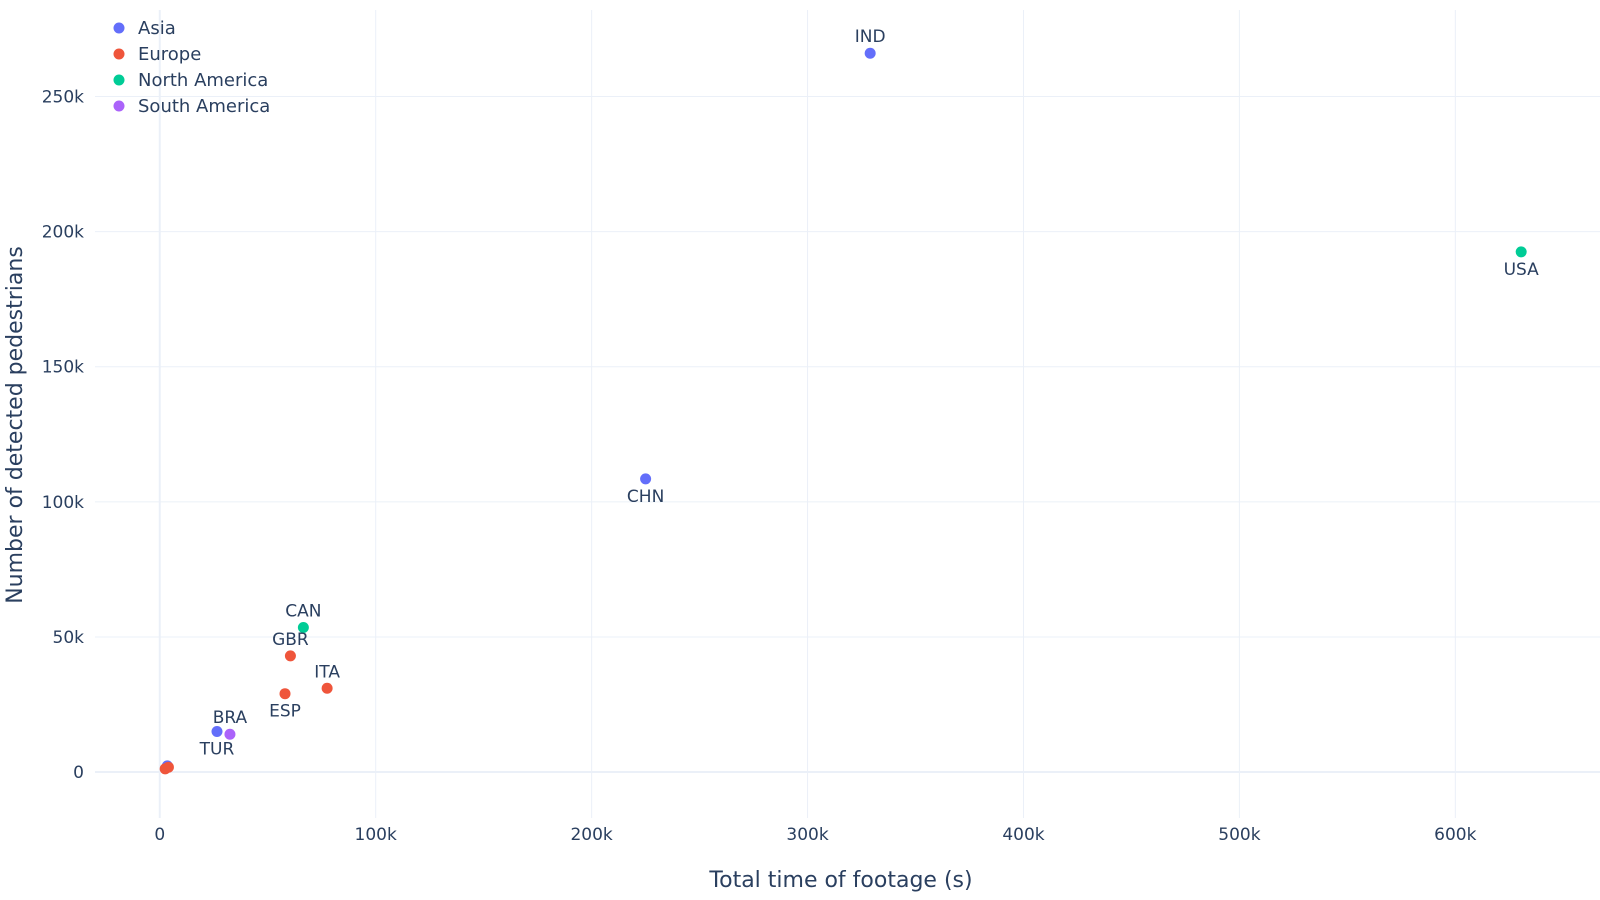 The width and height of the screenshot is (1600, 900). I want to click on x-tick-label: 400k, so click(1023, 835).